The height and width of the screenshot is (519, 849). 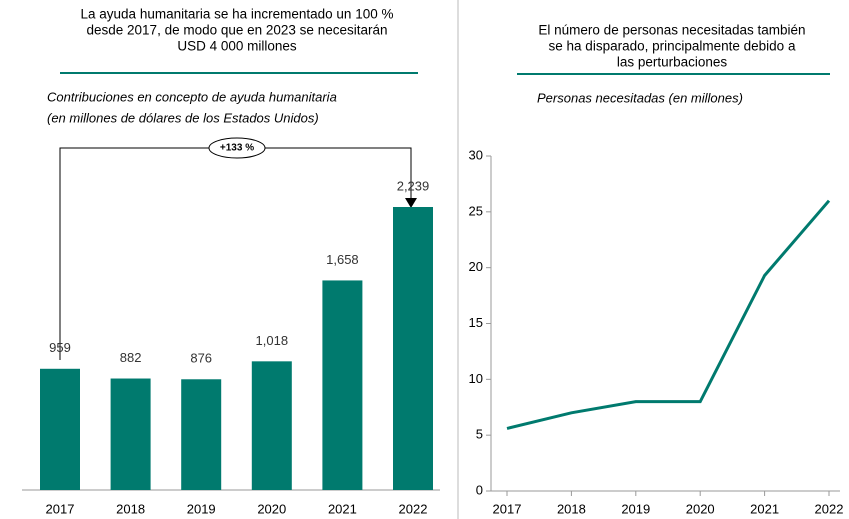 I want to click on value-label: 1,658, so click(x=342, y=259).